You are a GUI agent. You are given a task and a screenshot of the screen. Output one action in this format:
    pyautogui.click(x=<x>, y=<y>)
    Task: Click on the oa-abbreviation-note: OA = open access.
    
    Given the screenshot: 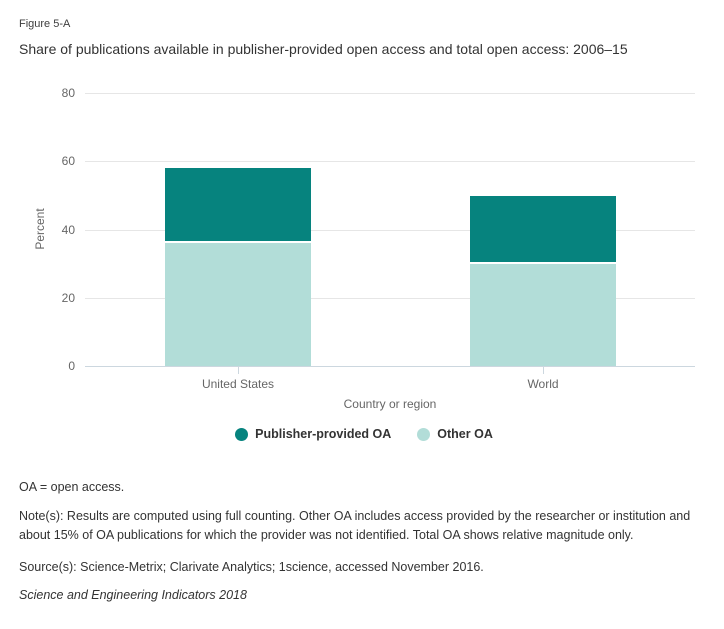 What is the action you would take?
    pyautogui.click(x=72, y=487)
    